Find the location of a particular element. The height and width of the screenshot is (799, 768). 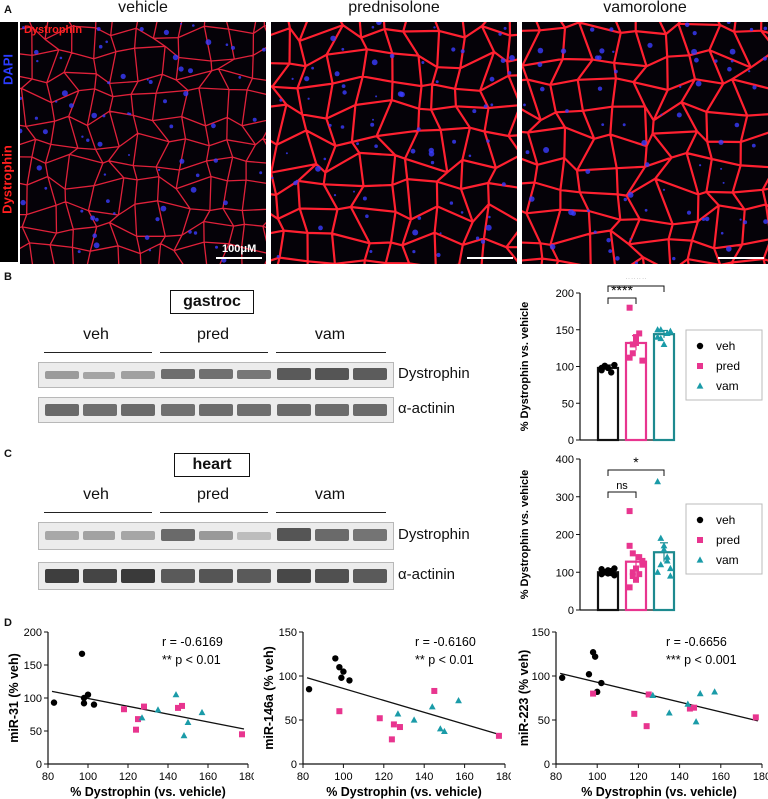

row-label-dystrophin: Dystrophin is located at coordinates (434, 373).